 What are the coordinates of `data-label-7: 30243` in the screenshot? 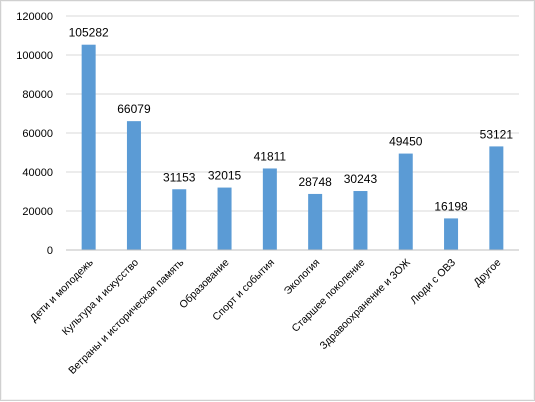 It's located at (361, 179).